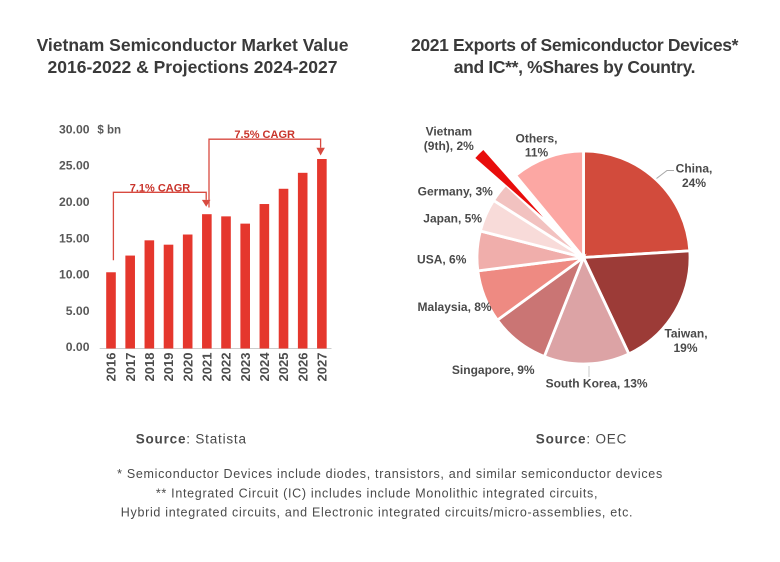 The height and width of the screenshot is (562, 780). Describe the element at coordinates (283, 367) in the screenshot. I see `svg-text: 2025` at that location.